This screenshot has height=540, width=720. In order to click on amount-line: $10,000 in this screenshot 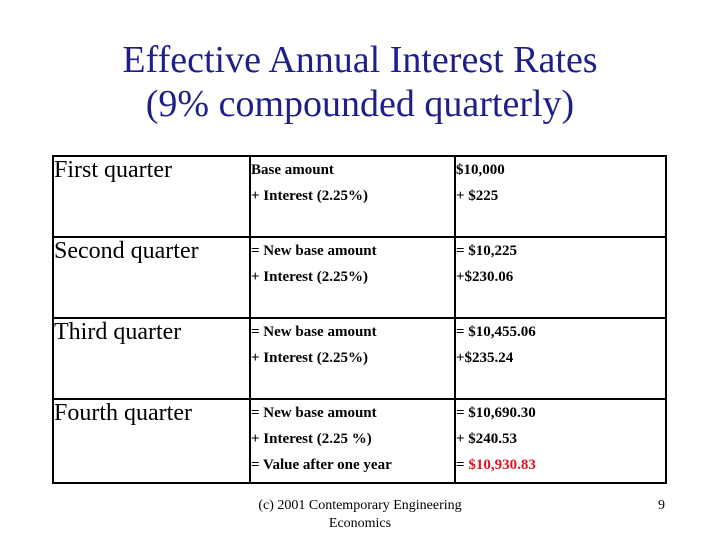, I will do `click(480, 170)`.